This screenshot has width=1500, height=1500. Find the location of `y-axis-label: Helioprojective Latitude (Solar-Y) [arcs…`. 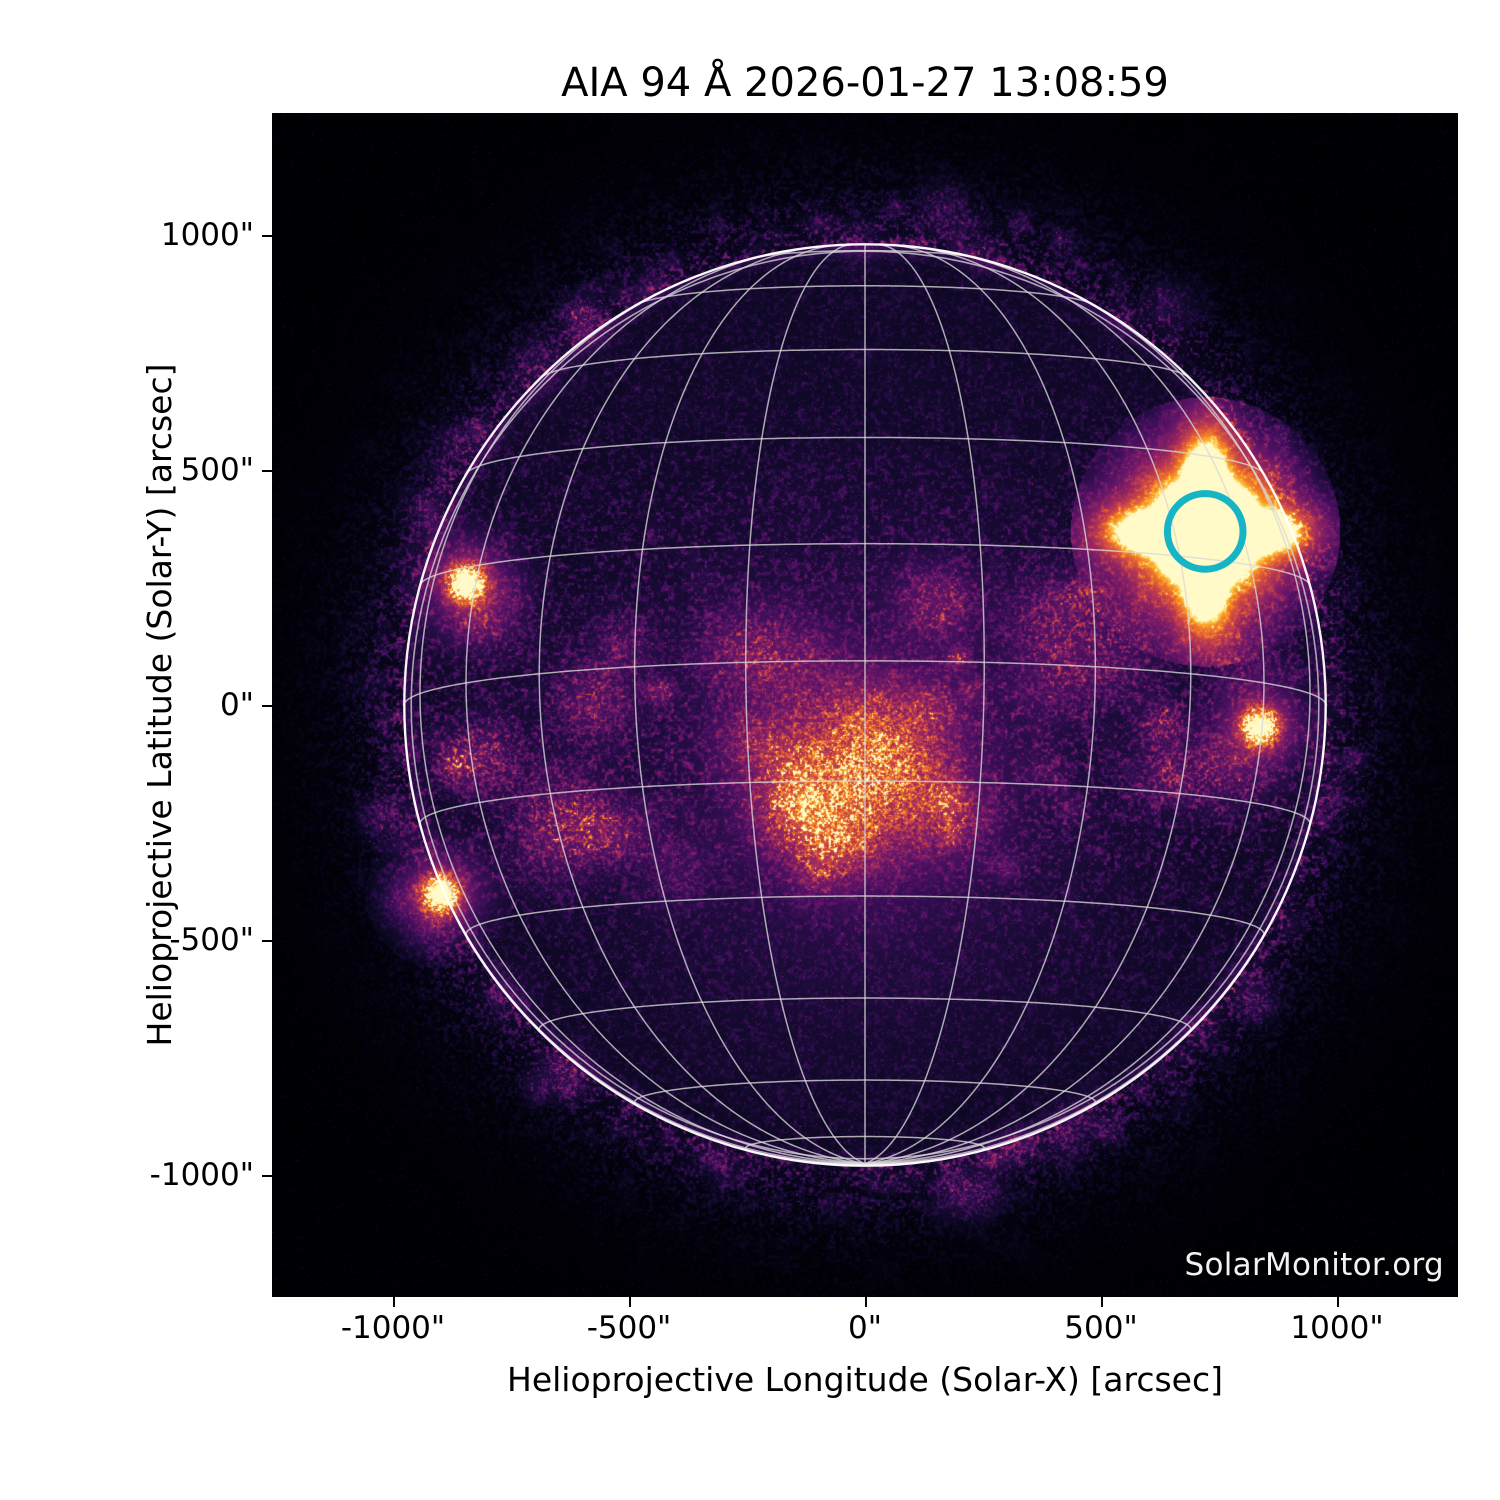

y-axis-label: Helioprojective Latitude (Solar-Y) [arcs… is located at coordinates (159, 705).